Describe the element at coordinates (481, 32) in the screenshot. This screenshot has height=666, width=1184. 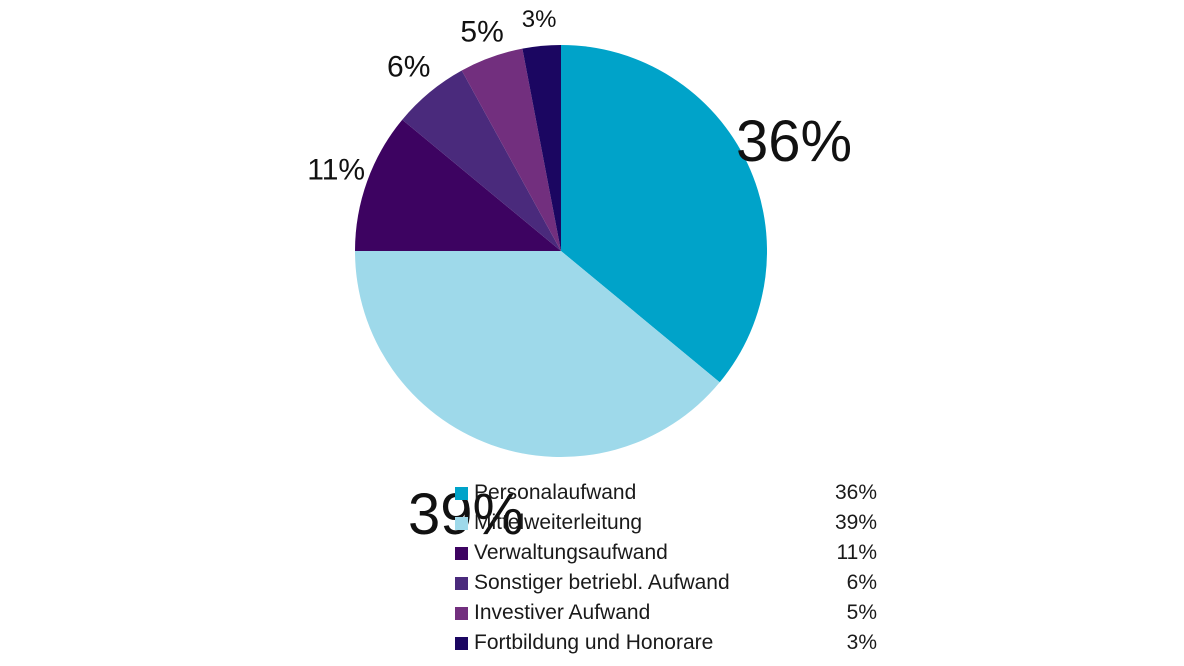
I see `slice-label: 5%` at that location.